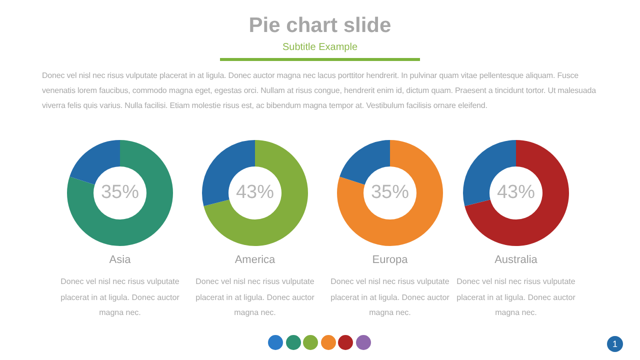 The height and width of the screenshot is (360, 640). I want to click on text: Donec vel nisl nec risus vulputate placerat in at ligula. Donec auctor magna nec lacus porttitor hendrerit. In pulvinar quam vitae pellentesque aliquam. Fusce venenatis lorem faucibus, commodo magna eget, egestas orci. Nullam at risus congue, hendrerit enim id, dictum quam. Praesent a tincidunt tortor. Ut malesuada viverra felis quis varius. Nulla facilisi. Etiam molestie risus est, ac bibendum magna tempor at. Vestibulum facilisis ornare eleifend., so click(319, 91).